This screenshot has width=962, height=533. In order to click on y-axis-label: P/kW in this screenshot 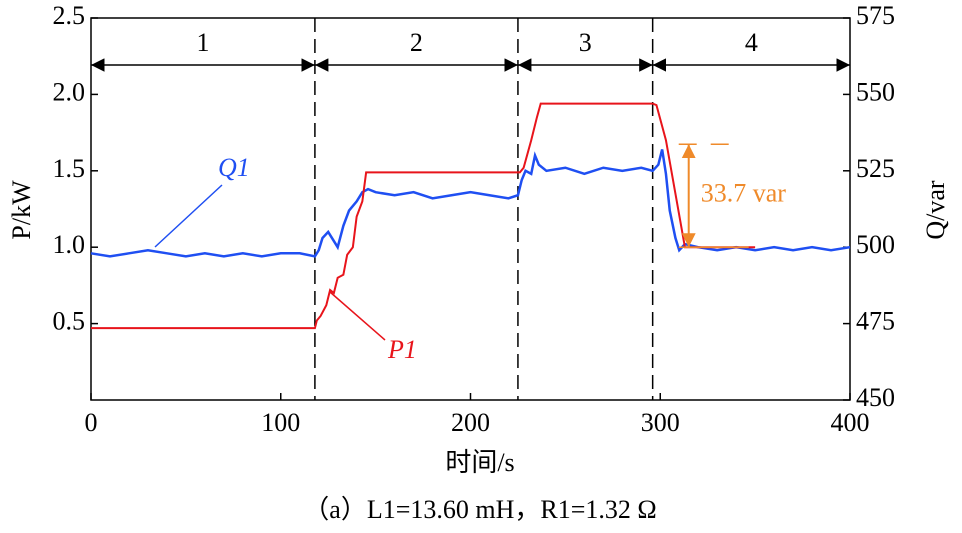, I will do `click(21, 210)`.